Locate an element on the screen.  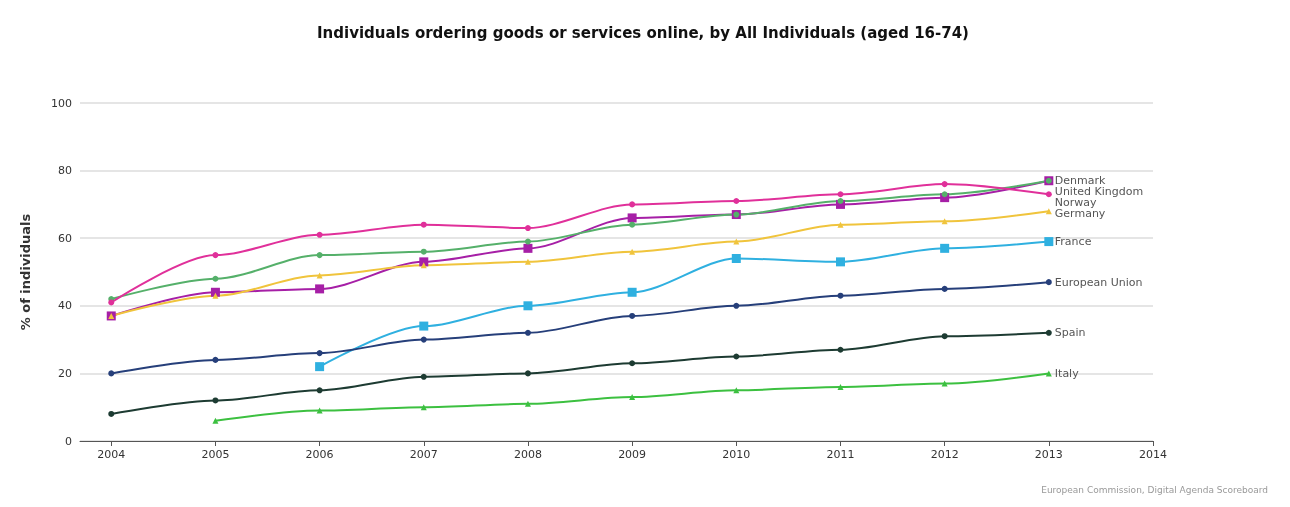
x-tick-label: 2012 is located at coordinates (944, 454).